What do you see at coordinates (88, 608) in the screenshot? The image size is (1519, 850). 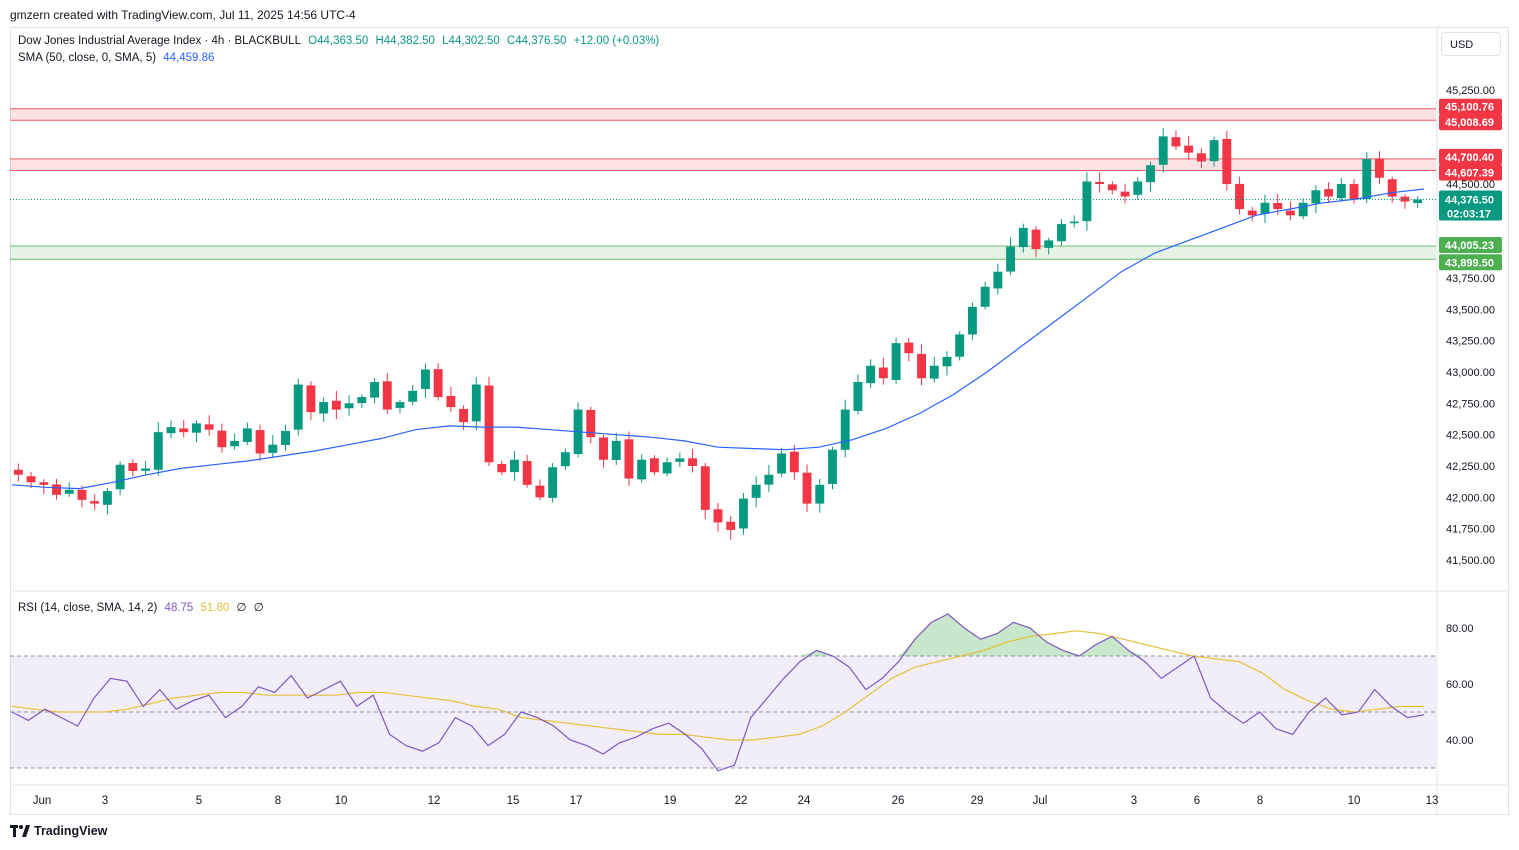 I see `rsi-label: RSI (14, close, SMA, 14, 2)` at bounding box center [88, 608].